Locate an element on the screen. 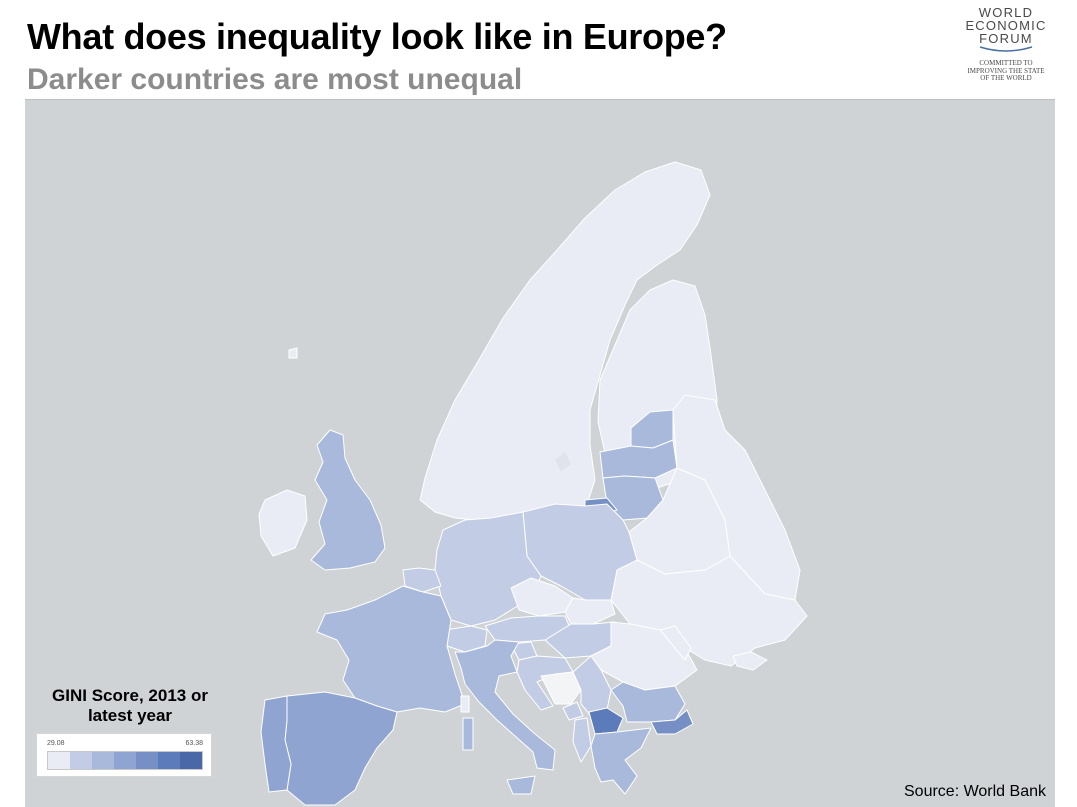  country-sicily is located at coordinates (521, 785).